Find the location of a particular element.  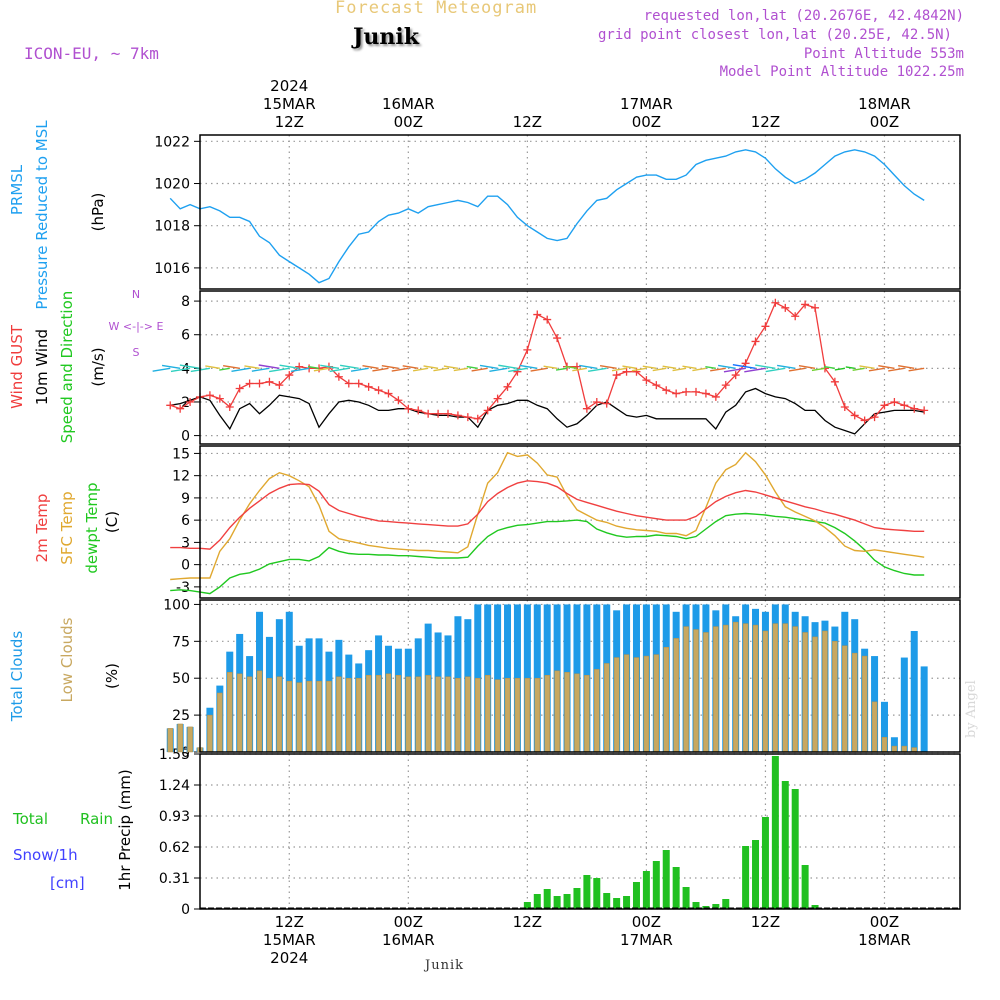

panel-background is located at coordinates (580, 522).